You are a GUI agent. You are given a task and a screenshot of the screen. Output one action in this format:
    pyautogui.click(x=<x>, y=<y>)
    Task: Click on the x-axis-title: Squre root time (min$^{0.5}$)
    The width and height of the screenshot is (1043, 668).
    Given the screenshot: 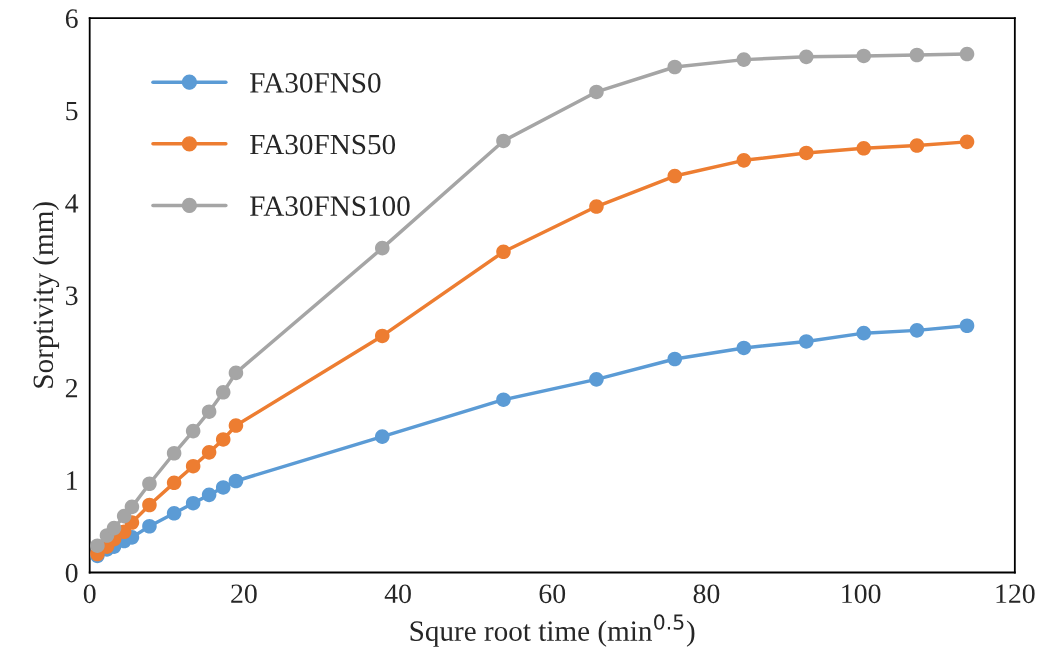 What is the action you would take?
    pyautogui.click(x=552, y=630)
    